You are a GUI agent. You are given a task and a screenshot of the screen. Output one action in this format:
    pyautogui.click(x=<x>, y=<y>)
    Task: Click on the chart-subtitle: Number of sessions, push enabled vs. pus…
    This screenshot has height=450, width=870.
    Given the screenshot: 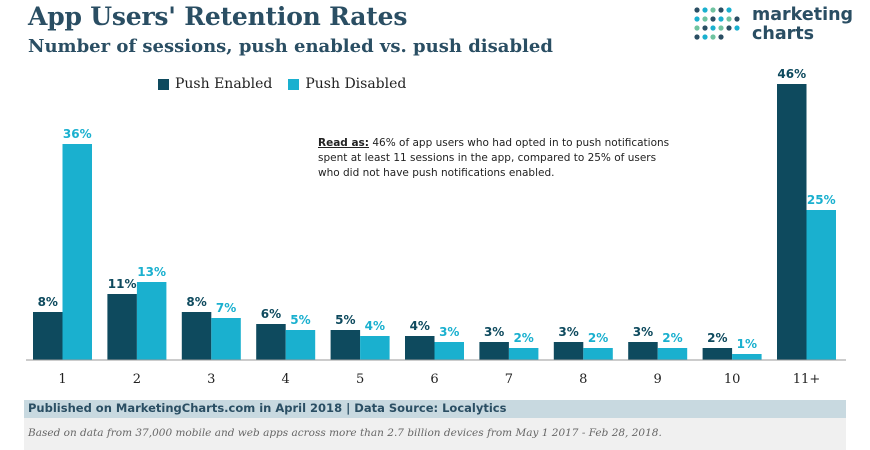 What is the action you would take?
    pyautogui.click(x=290, y=46)
    